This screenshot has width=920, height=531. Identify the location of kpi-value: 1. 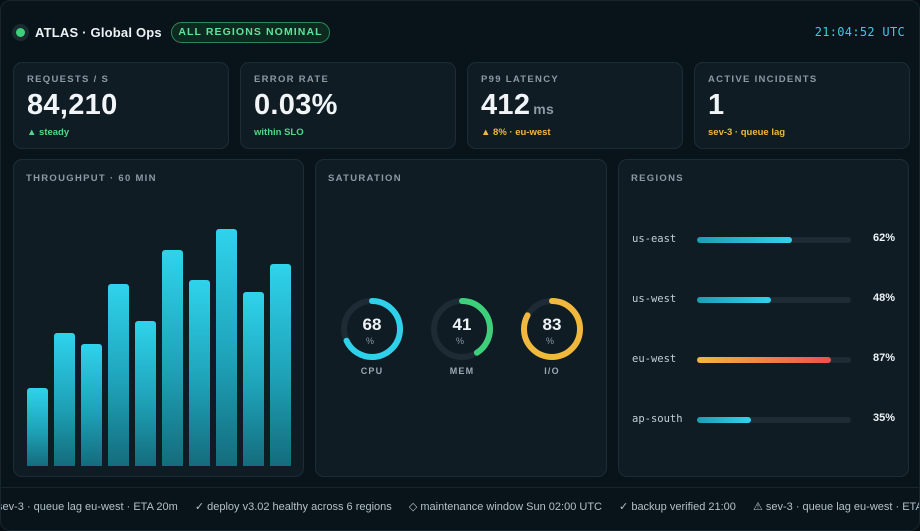
(716, 105).